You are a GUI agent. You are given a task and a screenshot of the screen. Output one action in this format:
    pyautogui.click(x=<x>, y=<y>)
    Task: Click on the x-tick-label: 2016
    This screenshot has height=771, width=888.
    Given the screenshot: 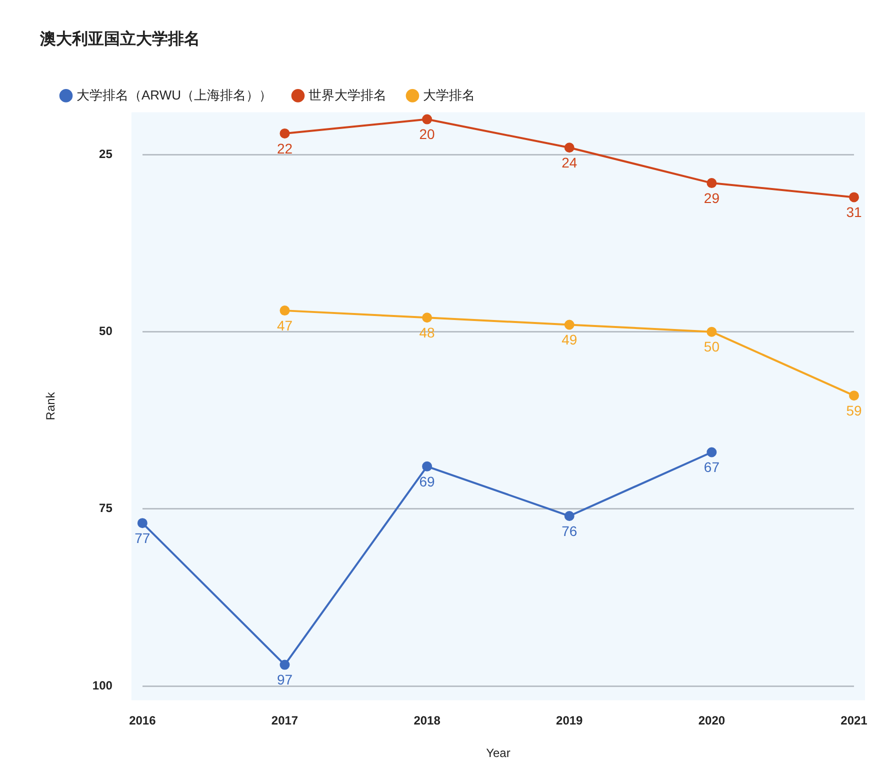 What is the action you would take?
    pyautogui.click(x=142, y=721)
    